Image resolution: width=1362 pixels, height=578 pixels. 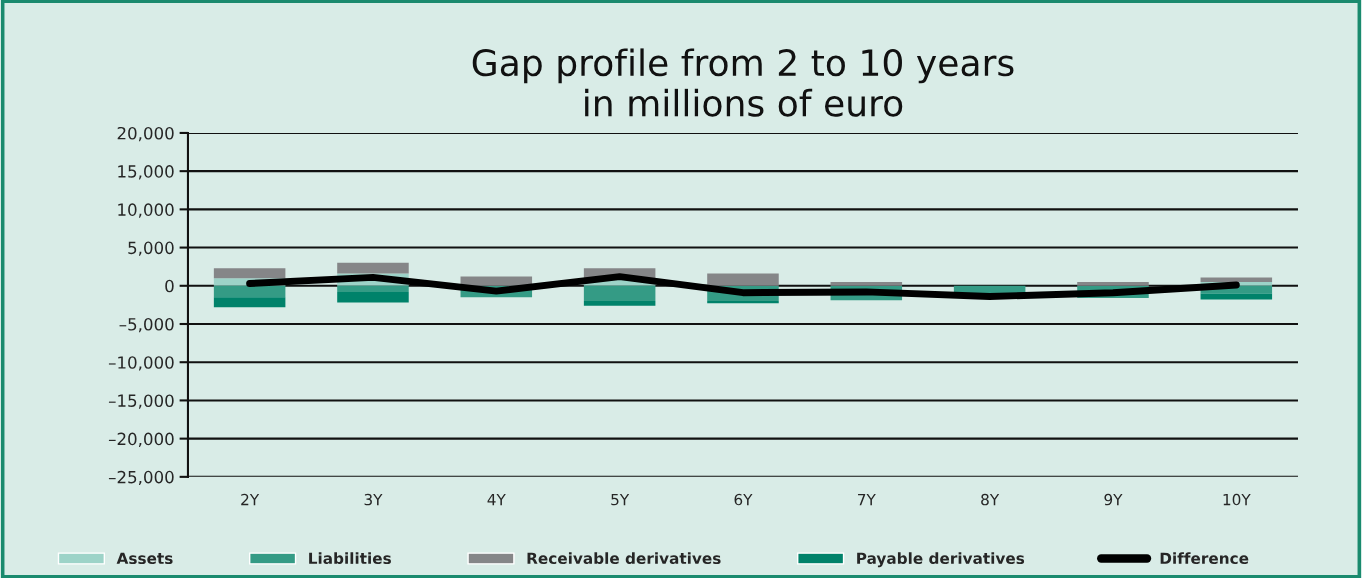 I want to click on chart-title: Gap profile from 2 to 10 years in millions of euro, so click(x=743, y=82).